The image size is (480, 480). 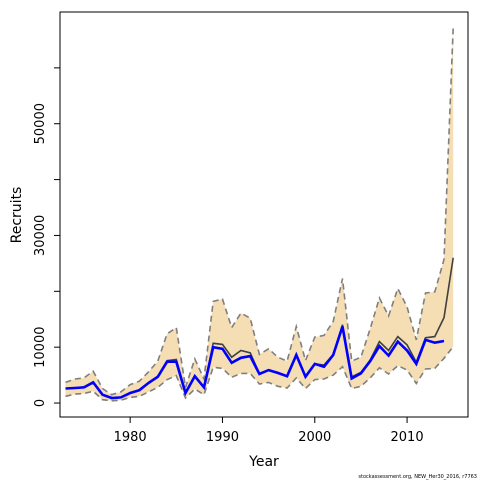 What do you see at coordinates (40, 235) in the screenshot?
I see `y-tick-label: 30000` at bounding box center [40, 235].